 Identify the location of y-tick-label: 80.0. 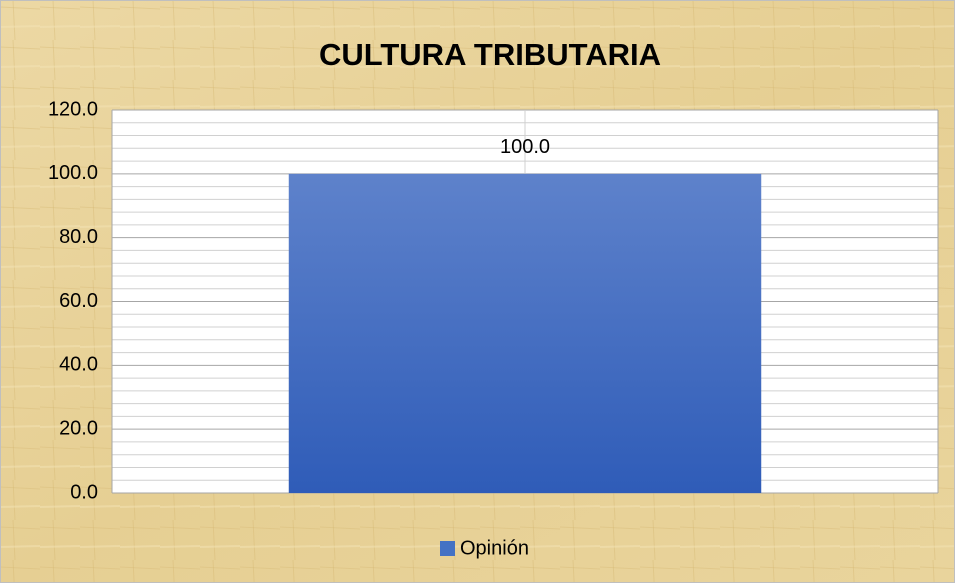
(78, 237).